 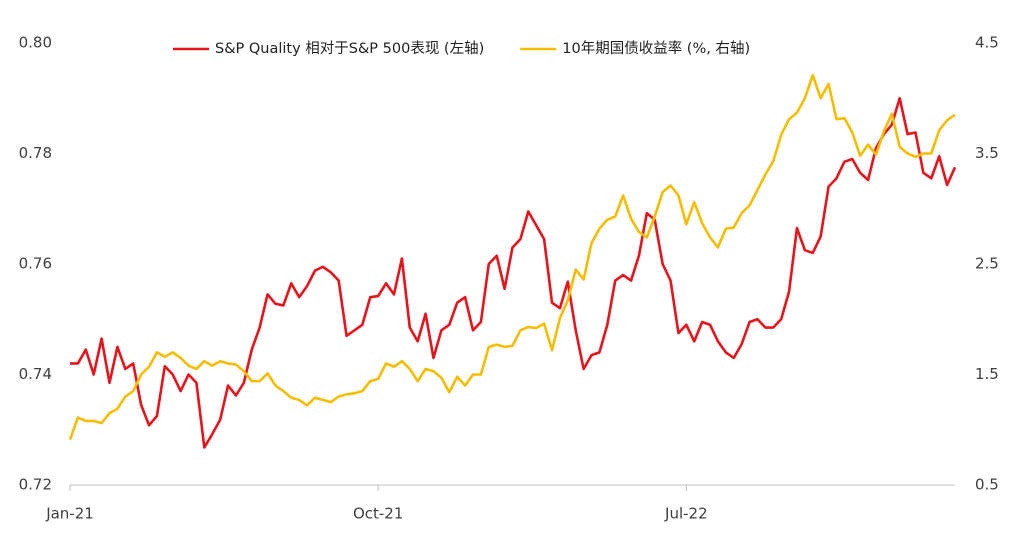 I want to click on x-tick-label: Oct-21, so click(x=378, y=514).